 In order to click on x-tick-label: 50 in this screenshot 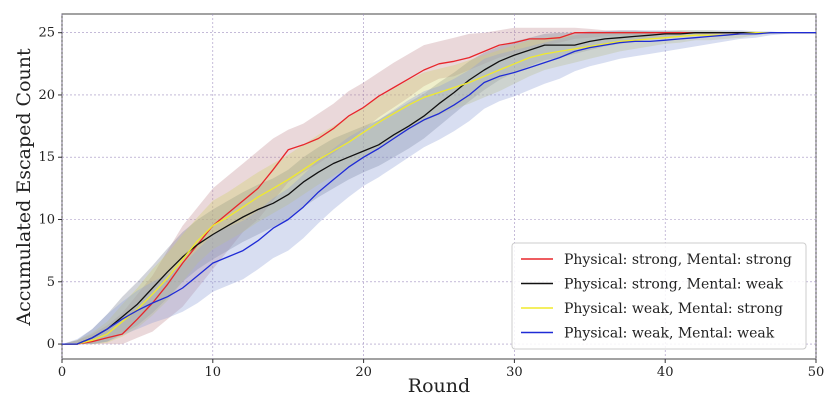, I will do `click(816, 372)`.